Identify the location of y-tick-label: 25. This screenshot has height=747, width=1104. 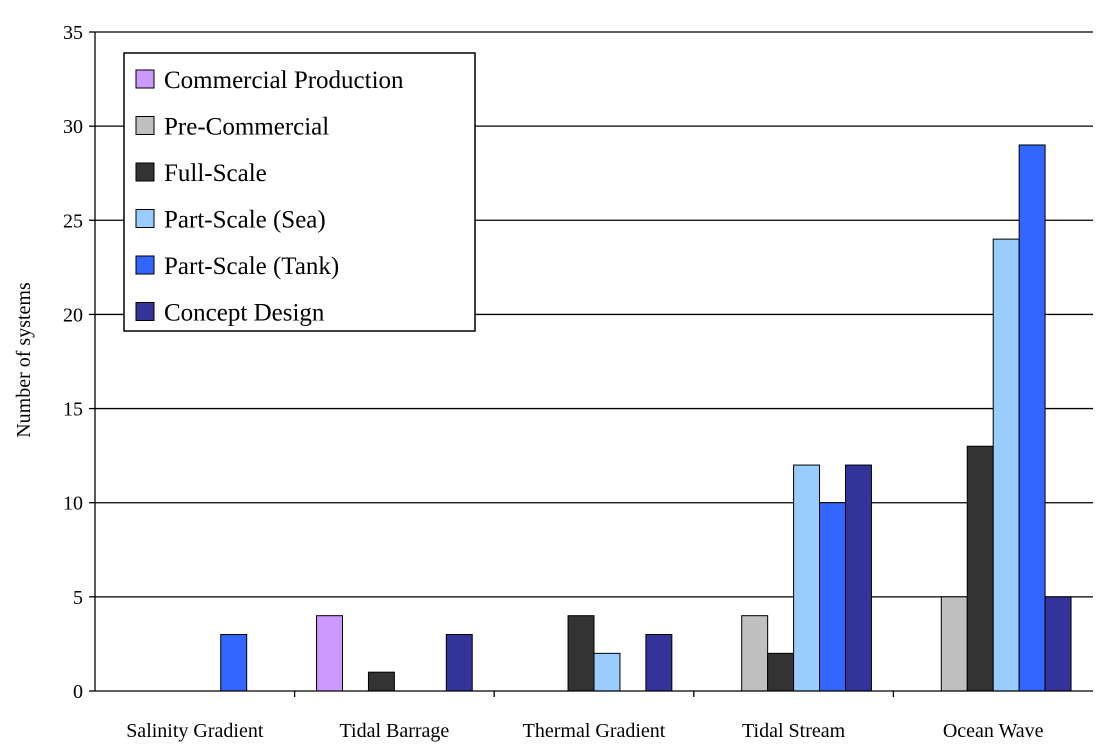
(73, 221).